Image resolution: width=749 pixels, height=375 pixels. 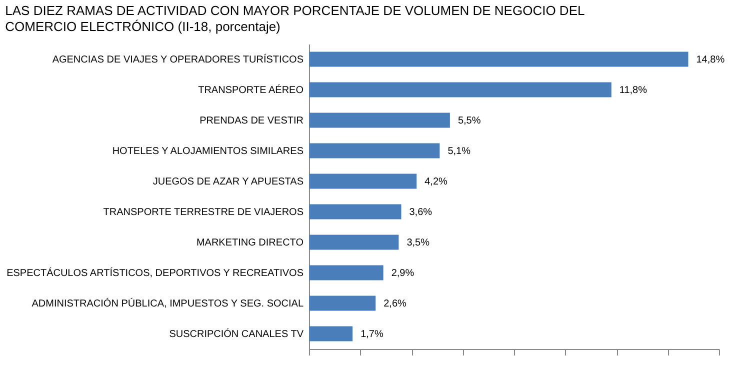 I want to click on y-tick-label: MARKETING DIRECTO, so click(x=250, y=242).